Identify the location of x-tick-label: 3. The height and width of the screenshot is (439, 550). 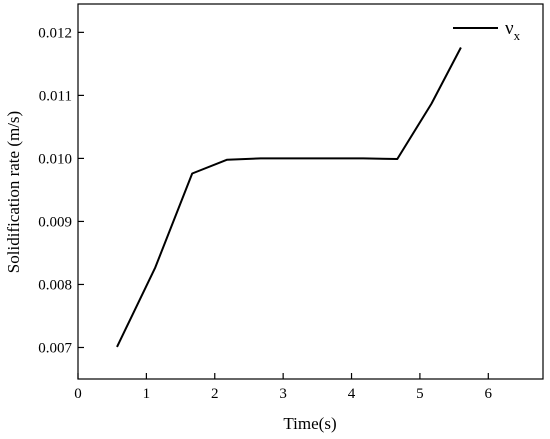
(283, 394).